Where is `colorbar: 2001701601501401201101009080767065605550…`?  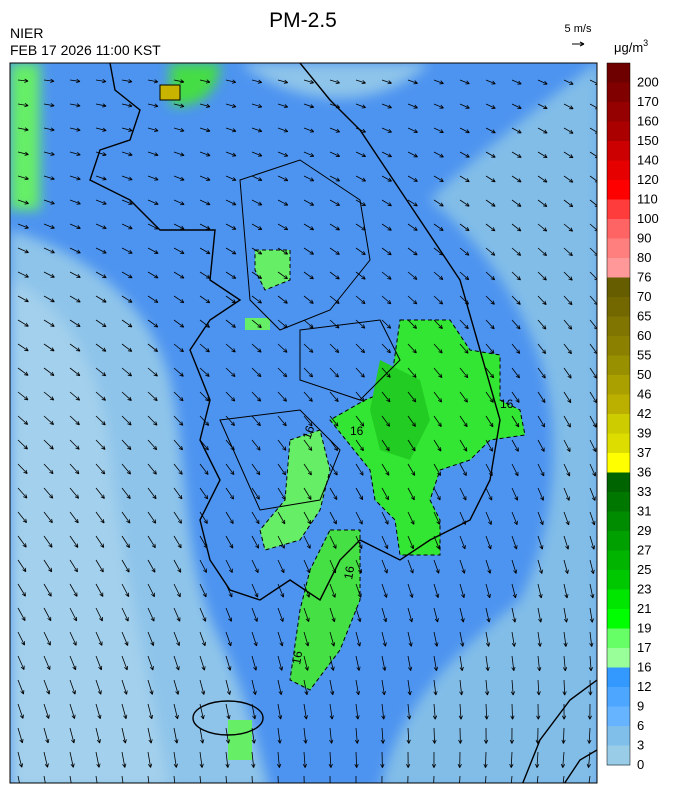
colorbar: 2001701601501401201101009080767065605550… is located at coordinates (632, 417).